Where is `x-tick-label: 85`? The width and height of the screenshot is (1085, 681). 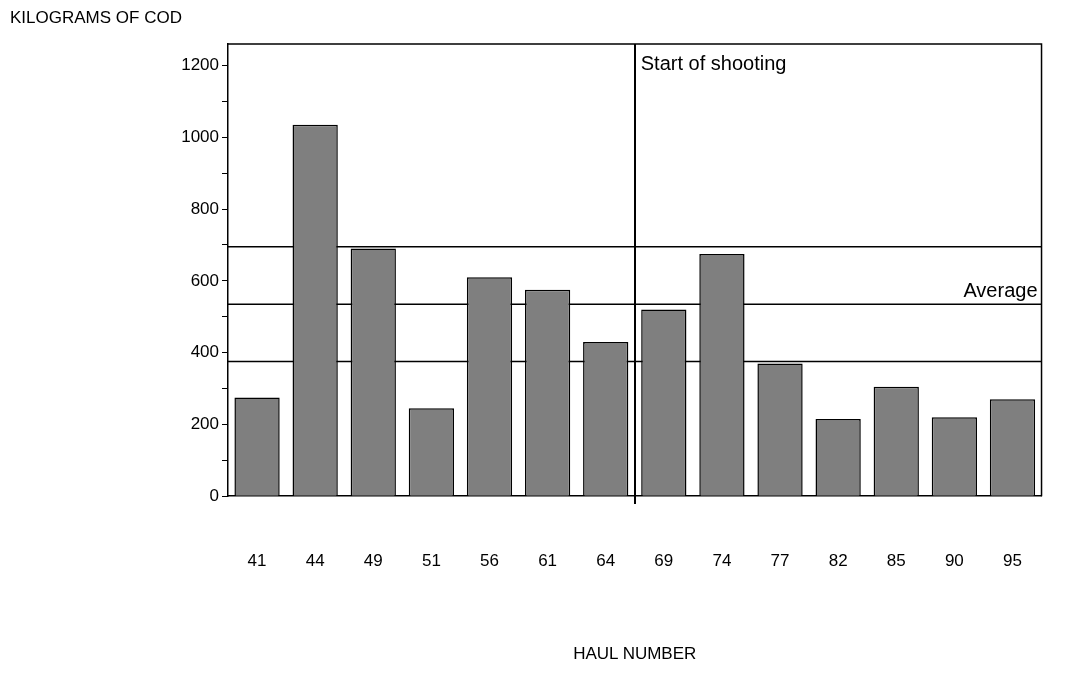
x-tick-label: 85 is located at coordinates (896, 561).